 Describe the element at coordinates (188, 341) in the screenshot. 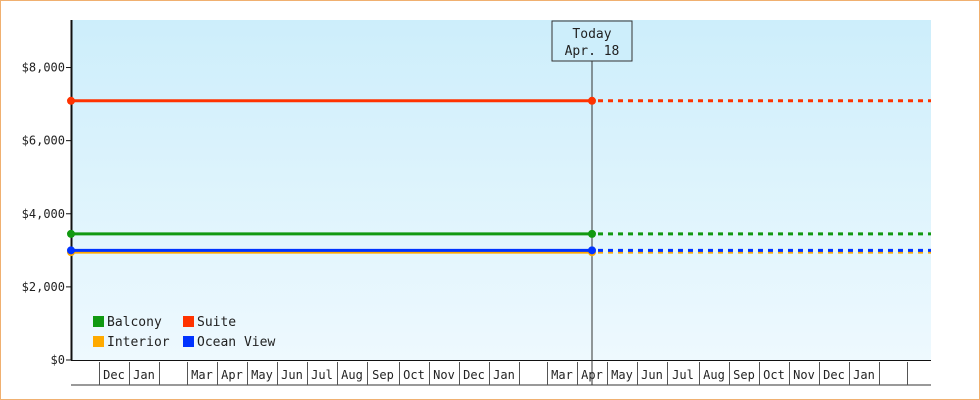

I see `legend-swatch-ocean-view` at that location.